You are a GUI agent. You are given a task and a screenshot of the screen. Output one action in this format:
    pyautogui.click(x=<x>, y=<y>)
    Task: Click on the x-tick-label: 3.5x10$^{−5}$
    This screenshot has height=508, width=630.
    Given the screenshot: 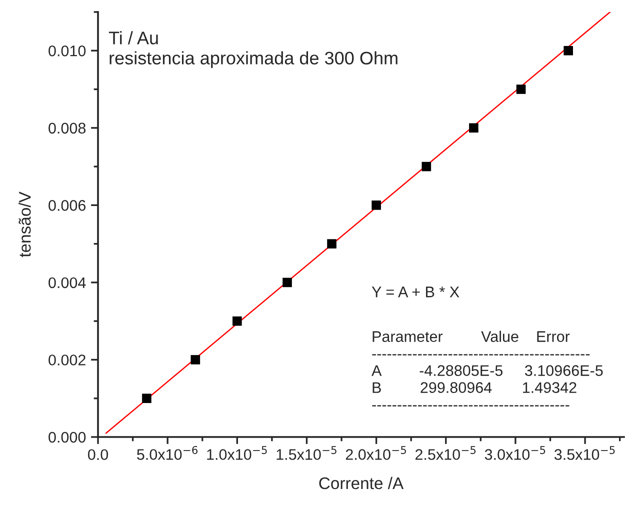 What is the action you would take?
    pyautogui.click(x=584, y=453)
    